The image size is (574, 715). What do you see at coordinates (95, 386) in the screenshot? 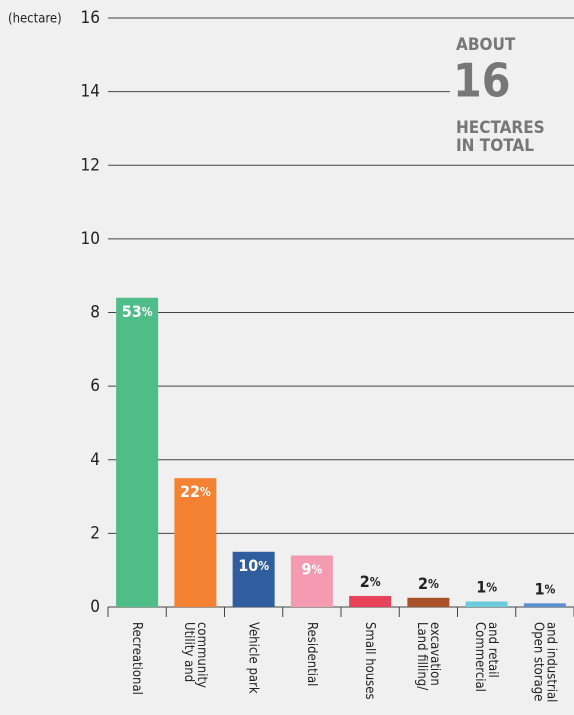
I see `y-tick-label: 6` at bounding box center [95, 386].